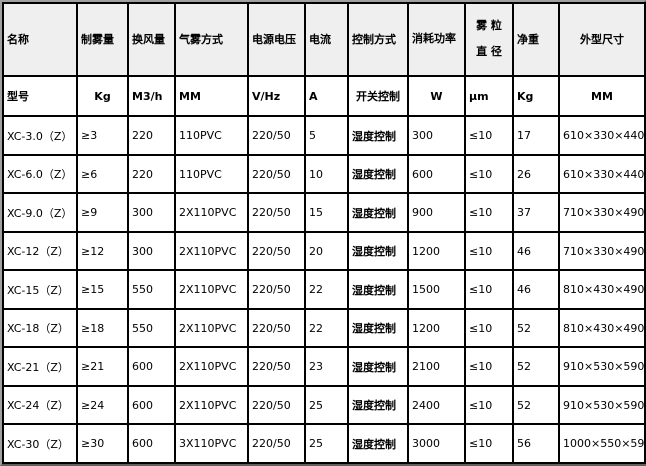  I want to click on table-row-cell: 220, so click(151, 135).